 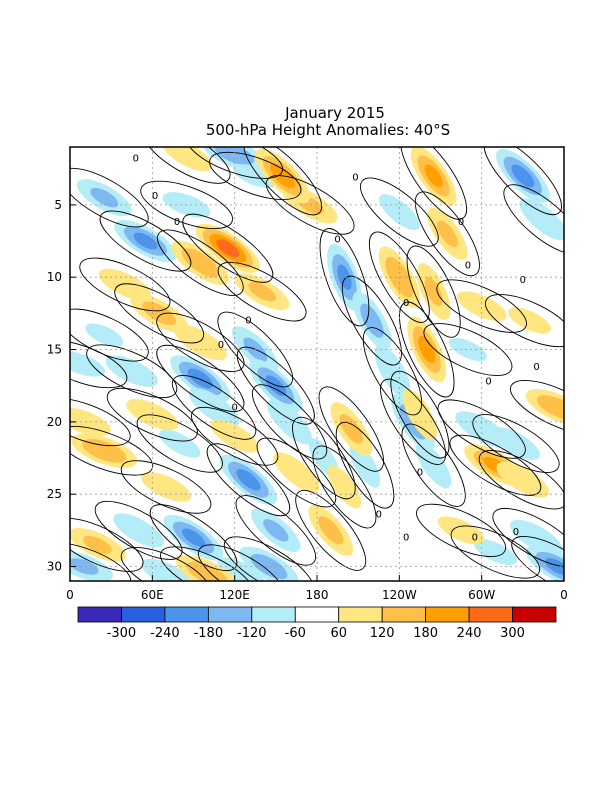 I want to click on y-tick-label: 5, so click(x=58, y=205).